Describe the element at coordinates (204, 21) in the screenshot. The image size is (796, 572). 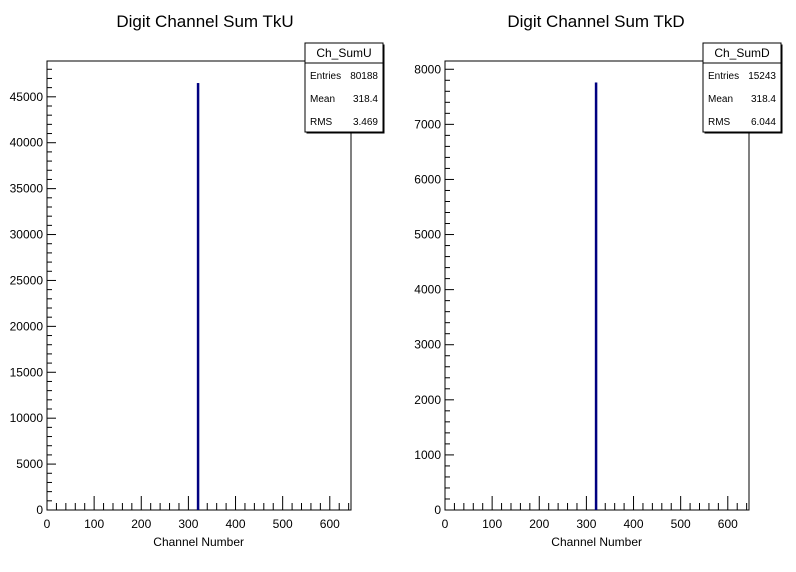
I see `chart-title: Digit Channel Sum TkU` at that location.